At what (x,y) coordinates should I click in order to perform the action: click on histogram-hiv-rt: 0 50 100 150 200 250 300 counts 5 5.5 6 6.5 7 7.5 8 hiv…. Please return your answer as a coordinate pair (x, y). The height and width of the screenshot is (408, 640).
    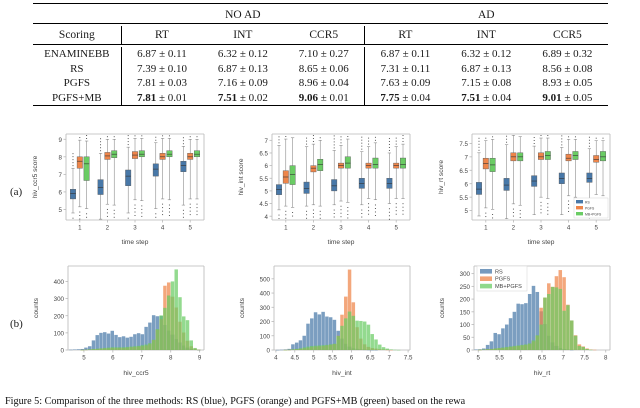
    Looking at the image, I should click on (525, 318).